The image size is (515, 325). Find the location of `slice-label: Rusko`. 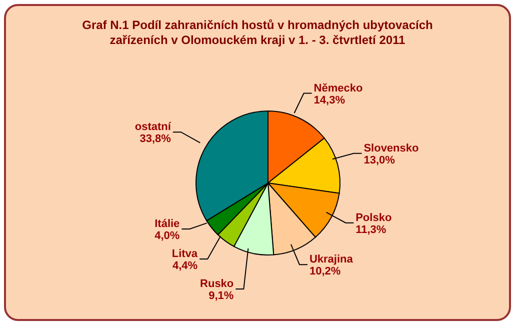

slice-label: Rusko is located at coordinates (217, 284).